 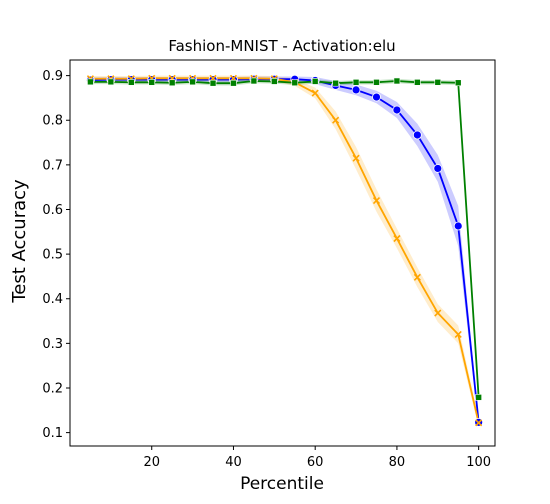 I want to click on y-tick-label: 0.9, so click(x=52, y=76).